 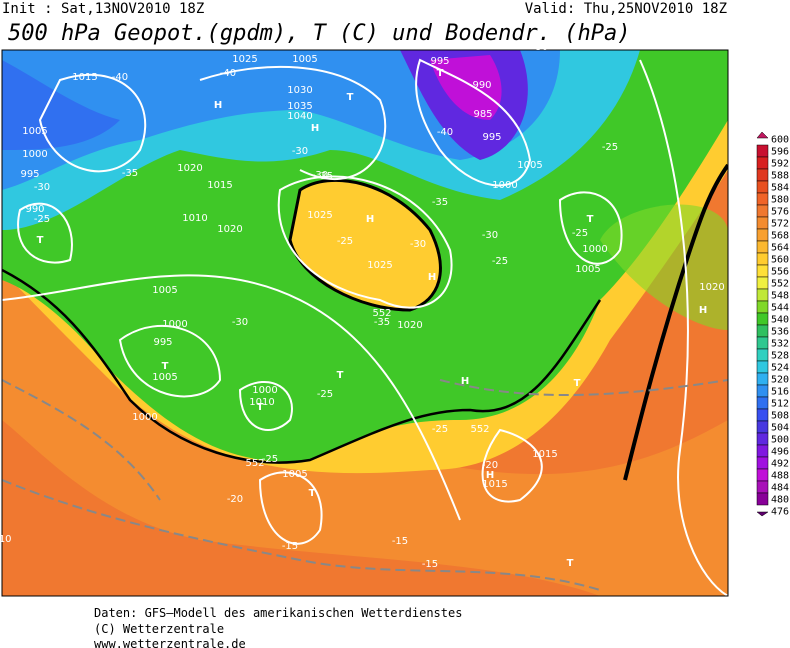 What do you see at coordinates (482, 114) in the screenshot?
I see `map-label: 985` at bounding box center [482, 114].